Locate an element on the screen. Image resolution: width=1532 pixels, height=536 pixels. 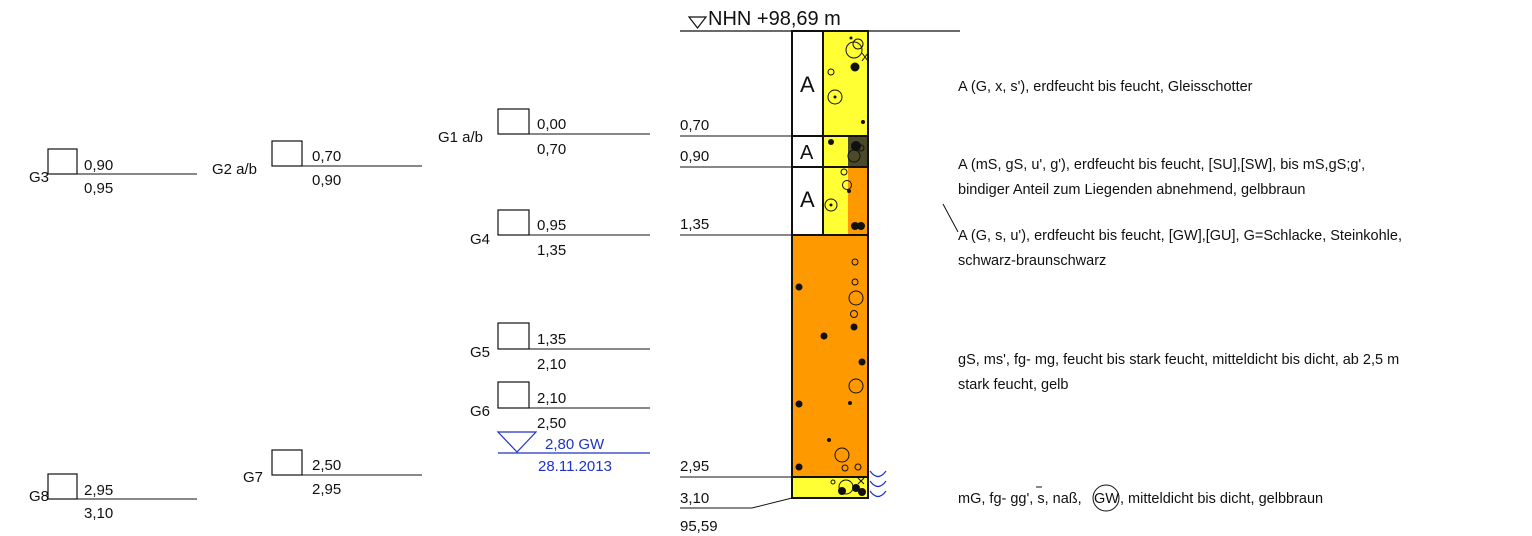
sample-g6-label: G6 is located at coordinates (480, 411).